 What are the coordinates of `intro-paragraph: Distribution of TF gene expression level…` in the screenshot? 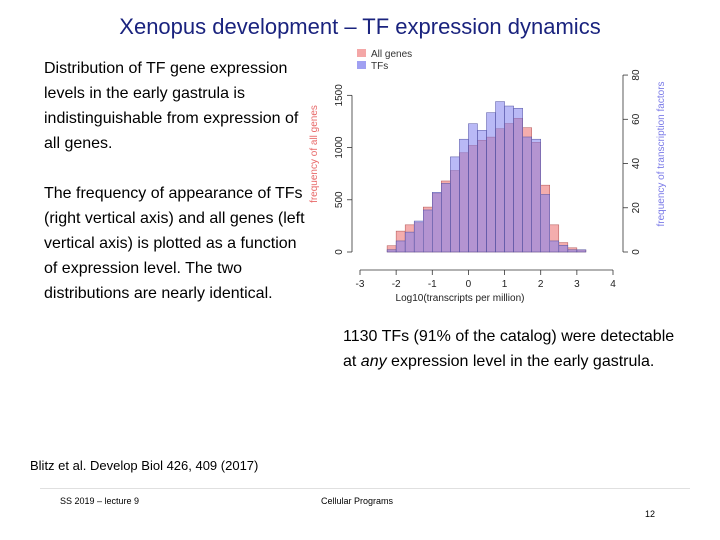 It's located at (171, 106).